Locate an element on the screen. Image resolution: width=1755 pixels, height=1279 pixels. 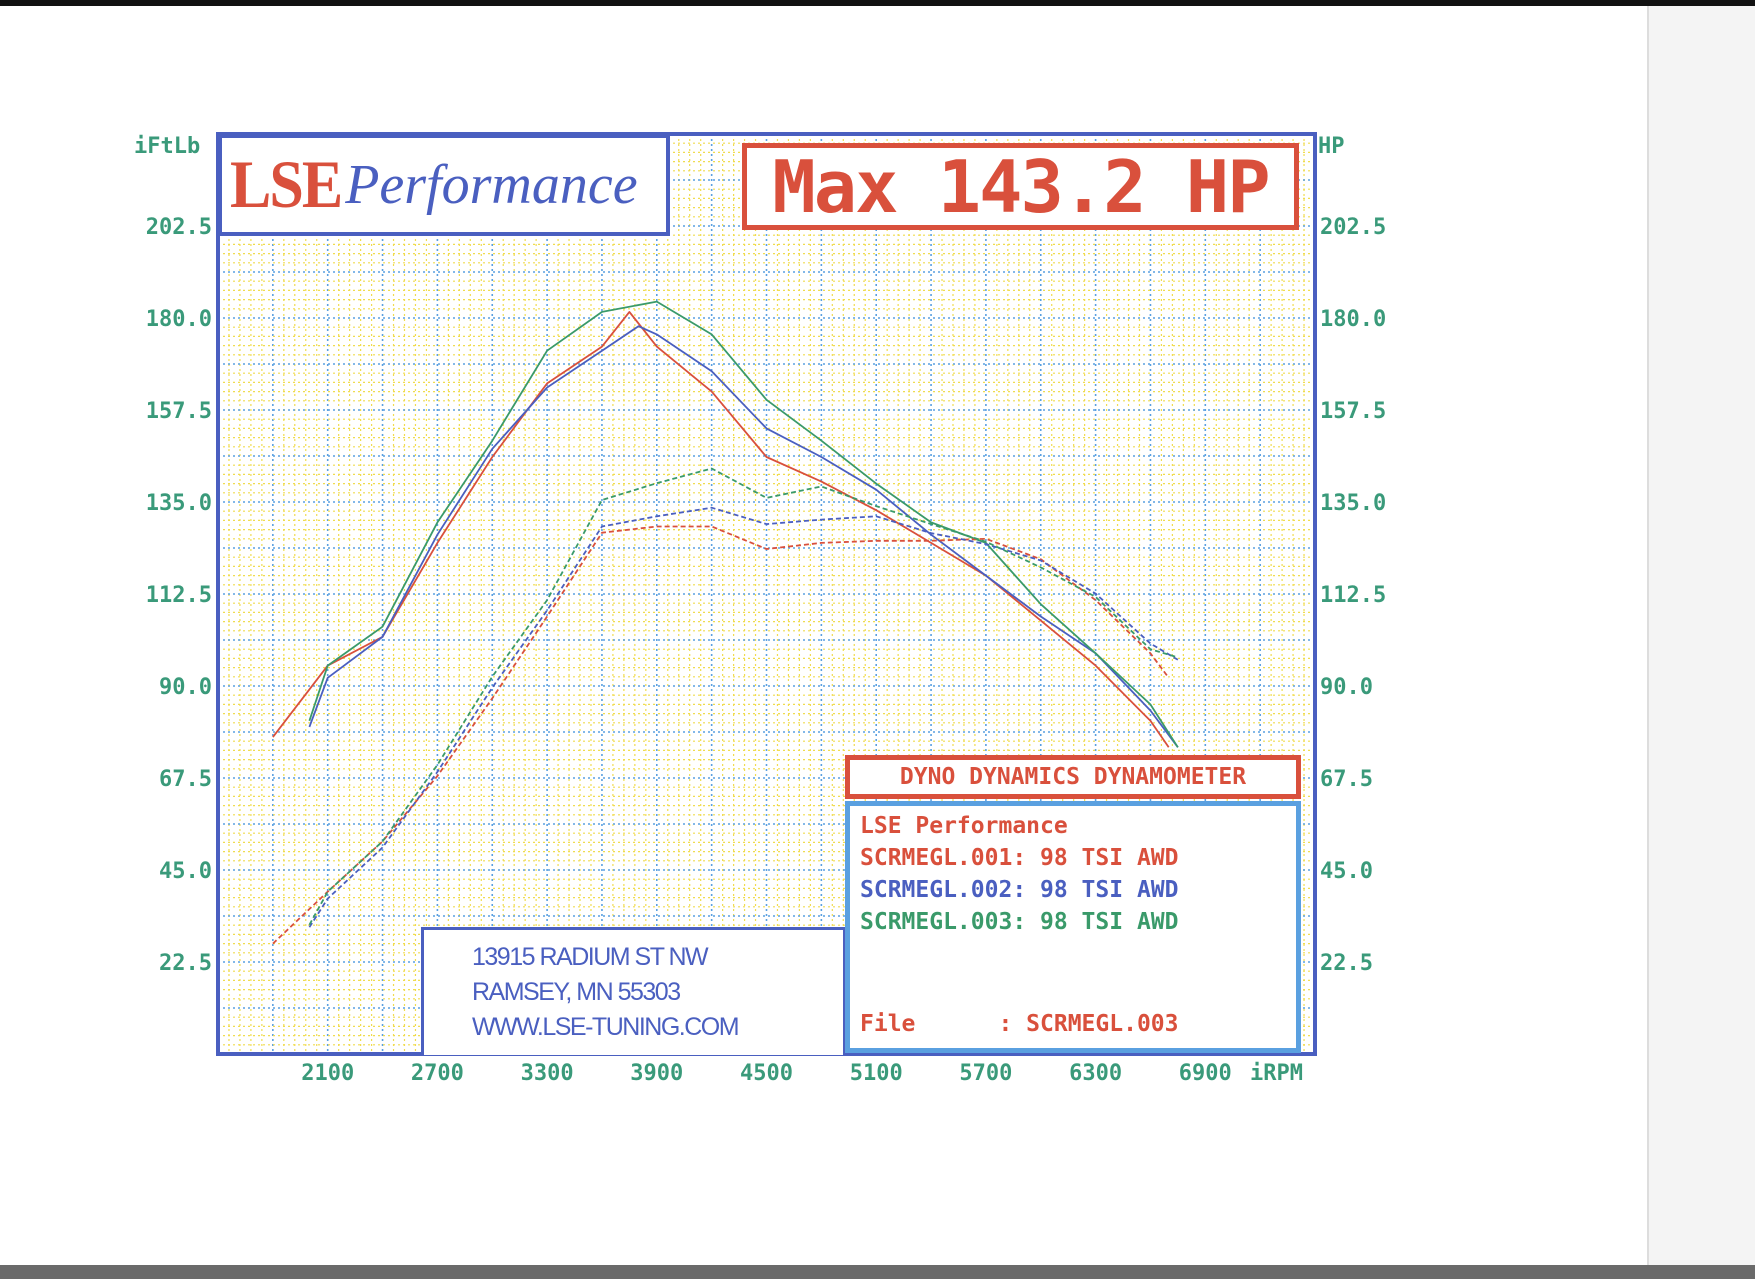
scan-top-edge is located at coordinates (877, 3).